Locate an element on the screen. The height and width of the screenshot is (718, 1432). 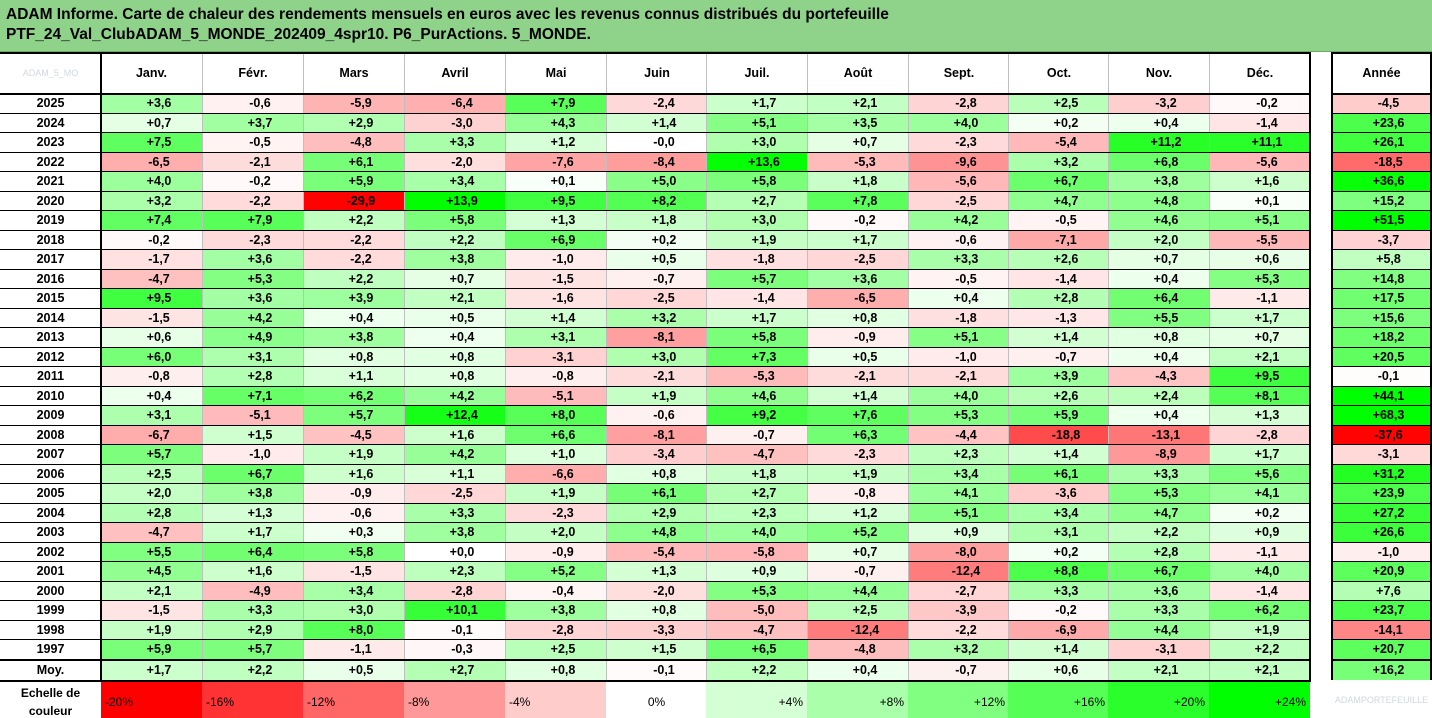
year-total-cell: +7,6 is located at coordinates (1381, 591).